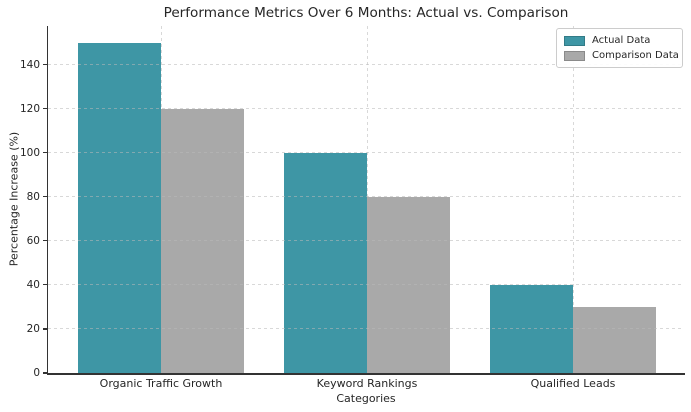 The image size is (691, 412). Describe the element at coordinates (36, 373) in the screenshot. I see `y-tick-label-0: 0` at that location.